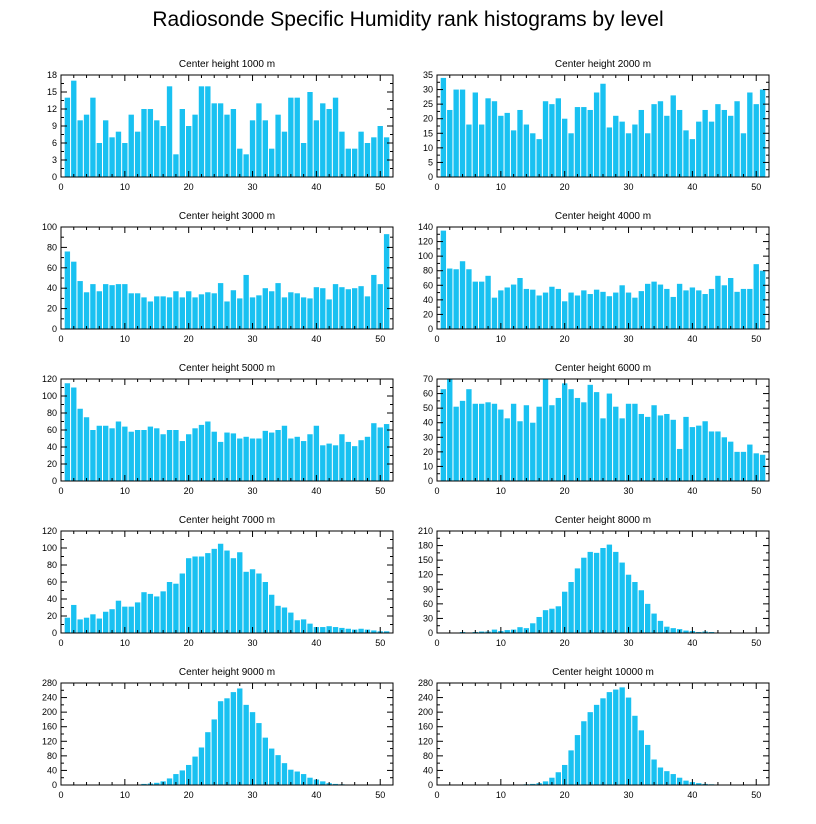  What do you see at coordinates (603, 520) in the screenshot?
I see `panel-title: Center height 8000 m` at bounding box center [603, 520].